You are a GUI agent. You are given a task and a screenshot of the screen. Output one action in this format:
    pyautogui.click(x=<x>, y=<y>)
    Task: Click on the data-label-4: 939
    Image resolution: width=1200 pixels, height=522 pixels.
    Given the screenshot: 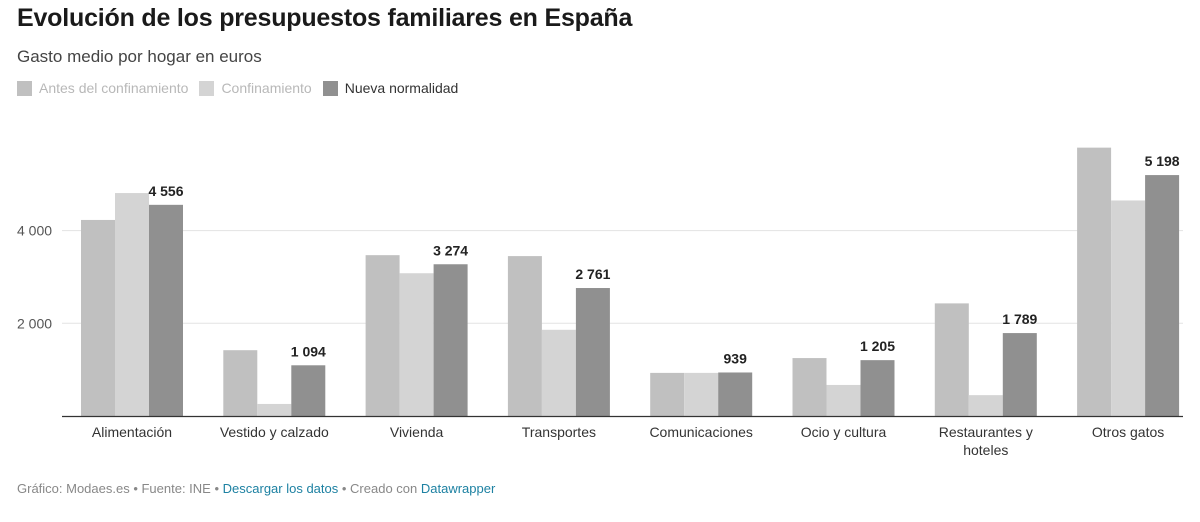 What is the action you would take?
    pyautogui.click(x=736, y=358)
    